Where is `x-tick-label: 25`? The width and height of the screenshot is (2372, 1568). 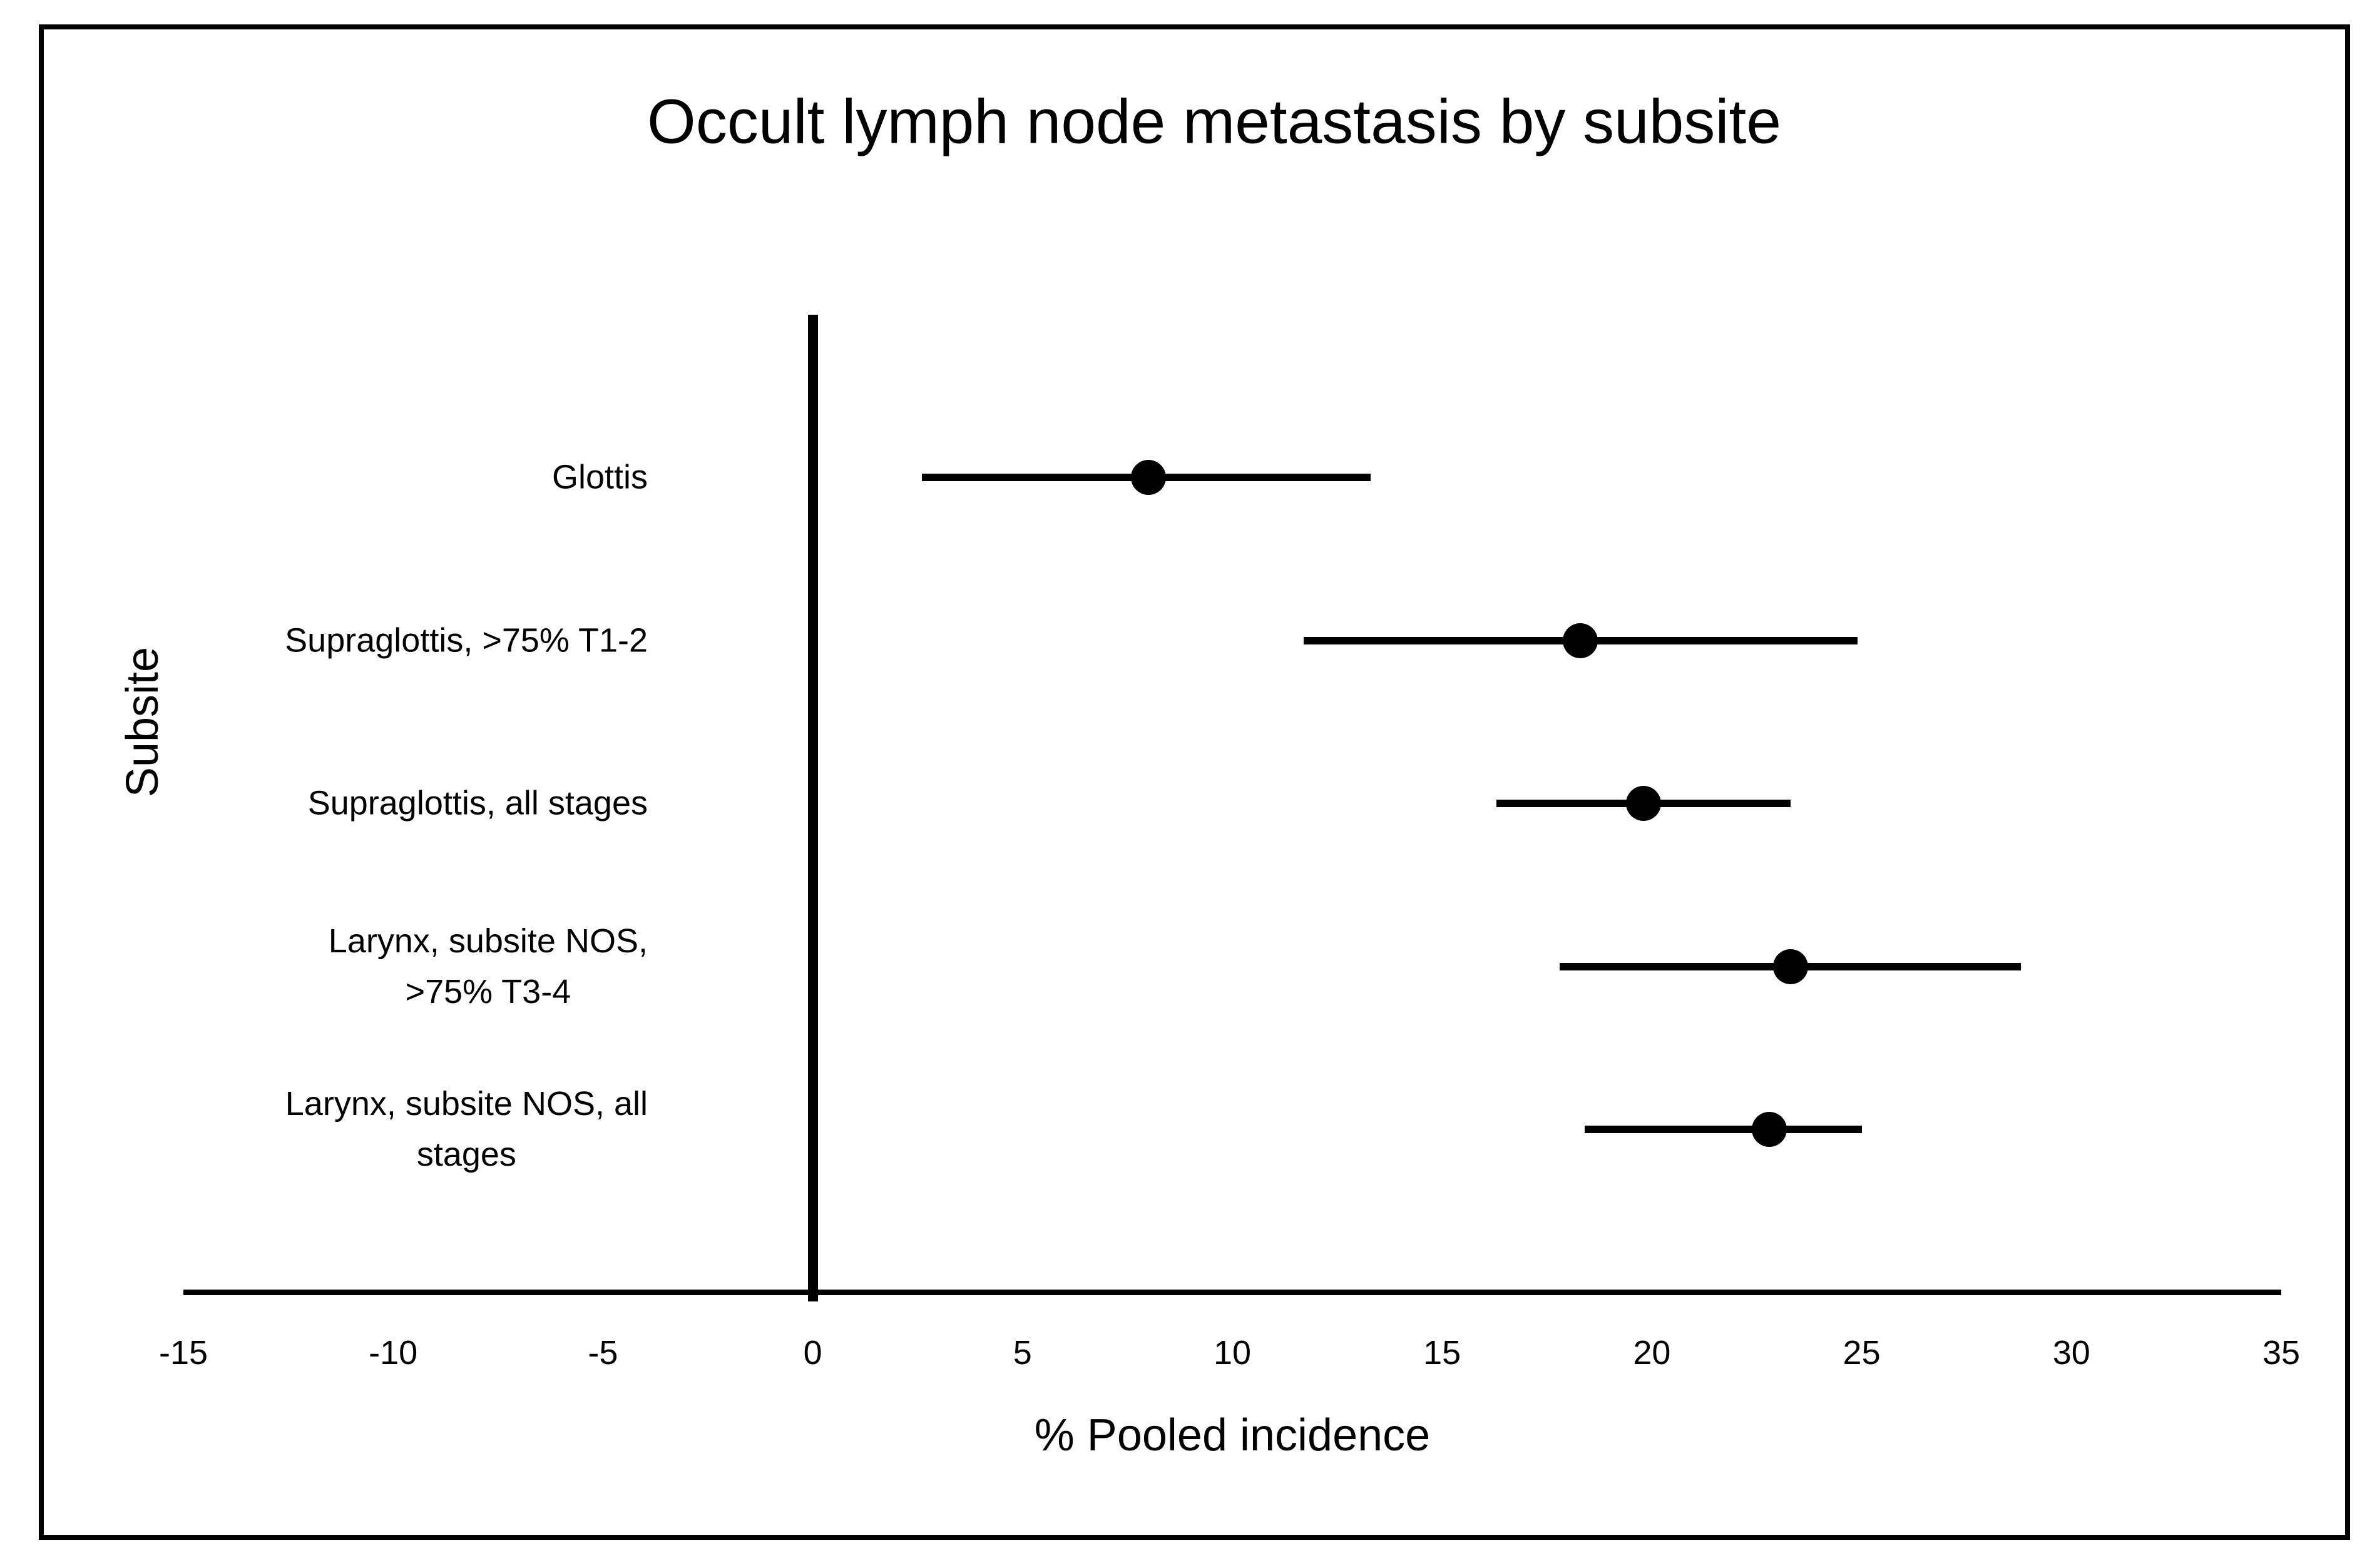 x-tick-label: 25 is located at coordinates (1862, 1353).